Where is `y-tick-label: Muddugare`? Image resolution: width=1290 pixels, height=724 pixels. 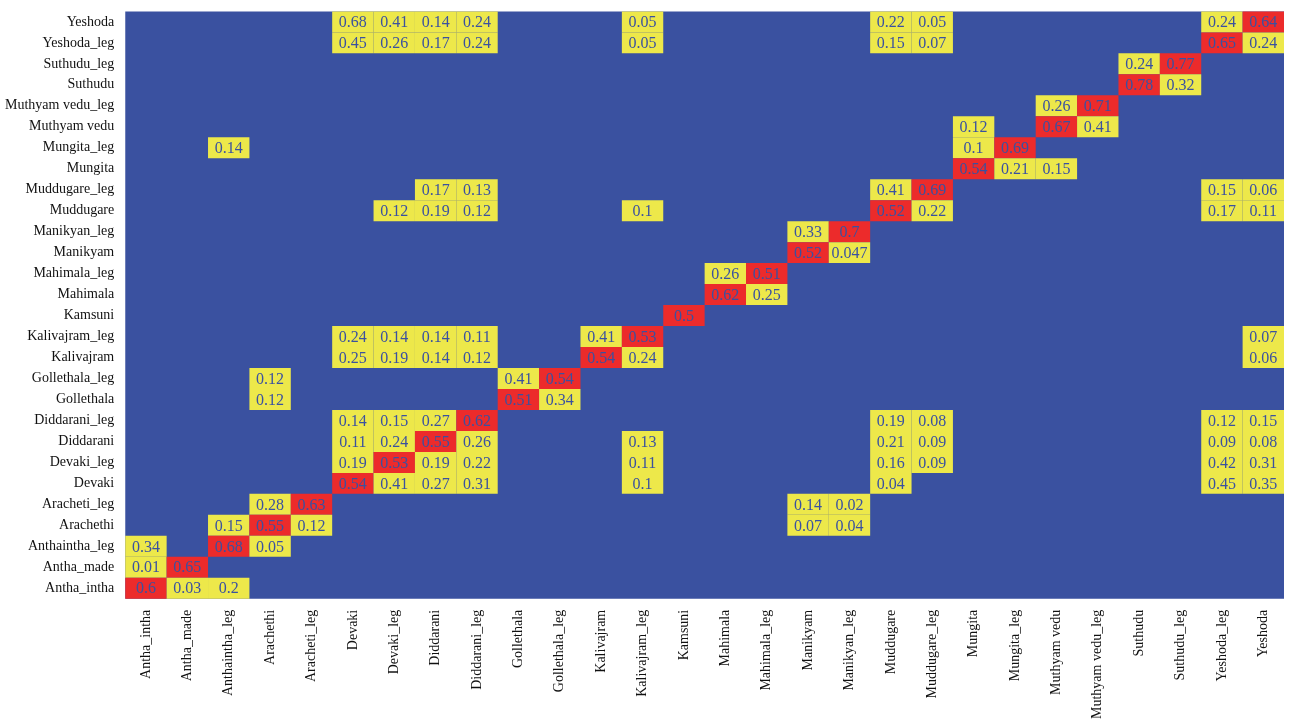 y-tick-label: Muddugare is located at coordinates (82, 210).